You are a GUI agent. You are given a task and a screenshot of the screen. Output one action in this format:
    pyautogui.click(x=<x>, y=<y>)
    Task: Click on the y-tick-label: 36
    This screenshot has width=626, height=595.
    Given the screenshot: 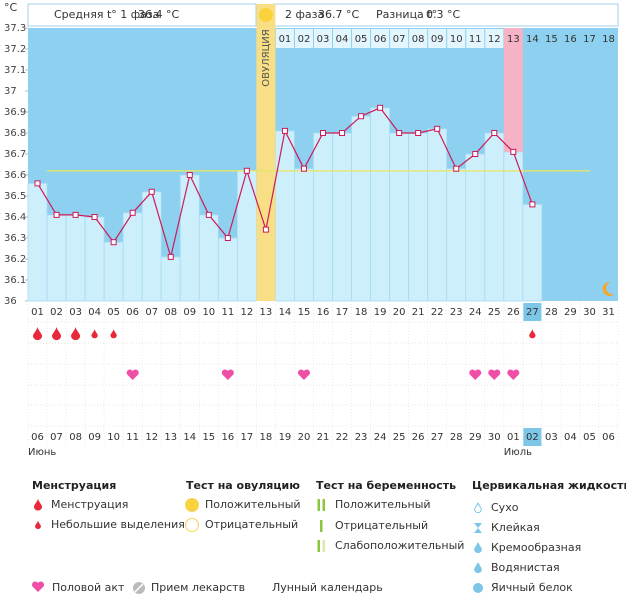 What is the action you would take?
    pyautogui.click(x=10, y=301)
    